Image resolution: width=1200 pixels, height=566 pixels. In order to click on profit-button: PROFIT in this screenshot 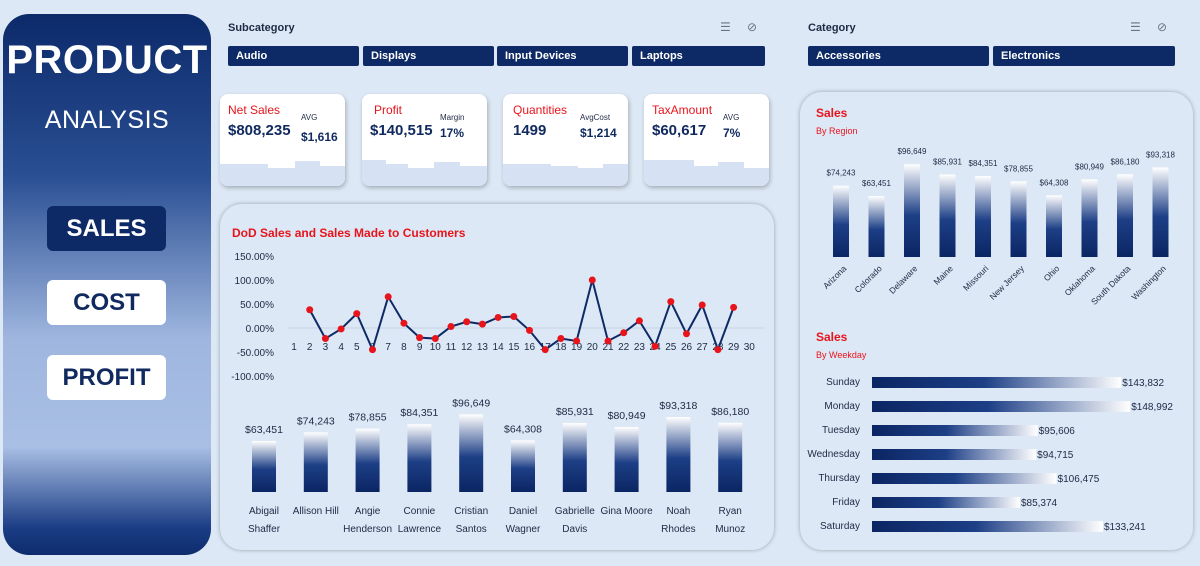, I will do `click(106, 377)`.